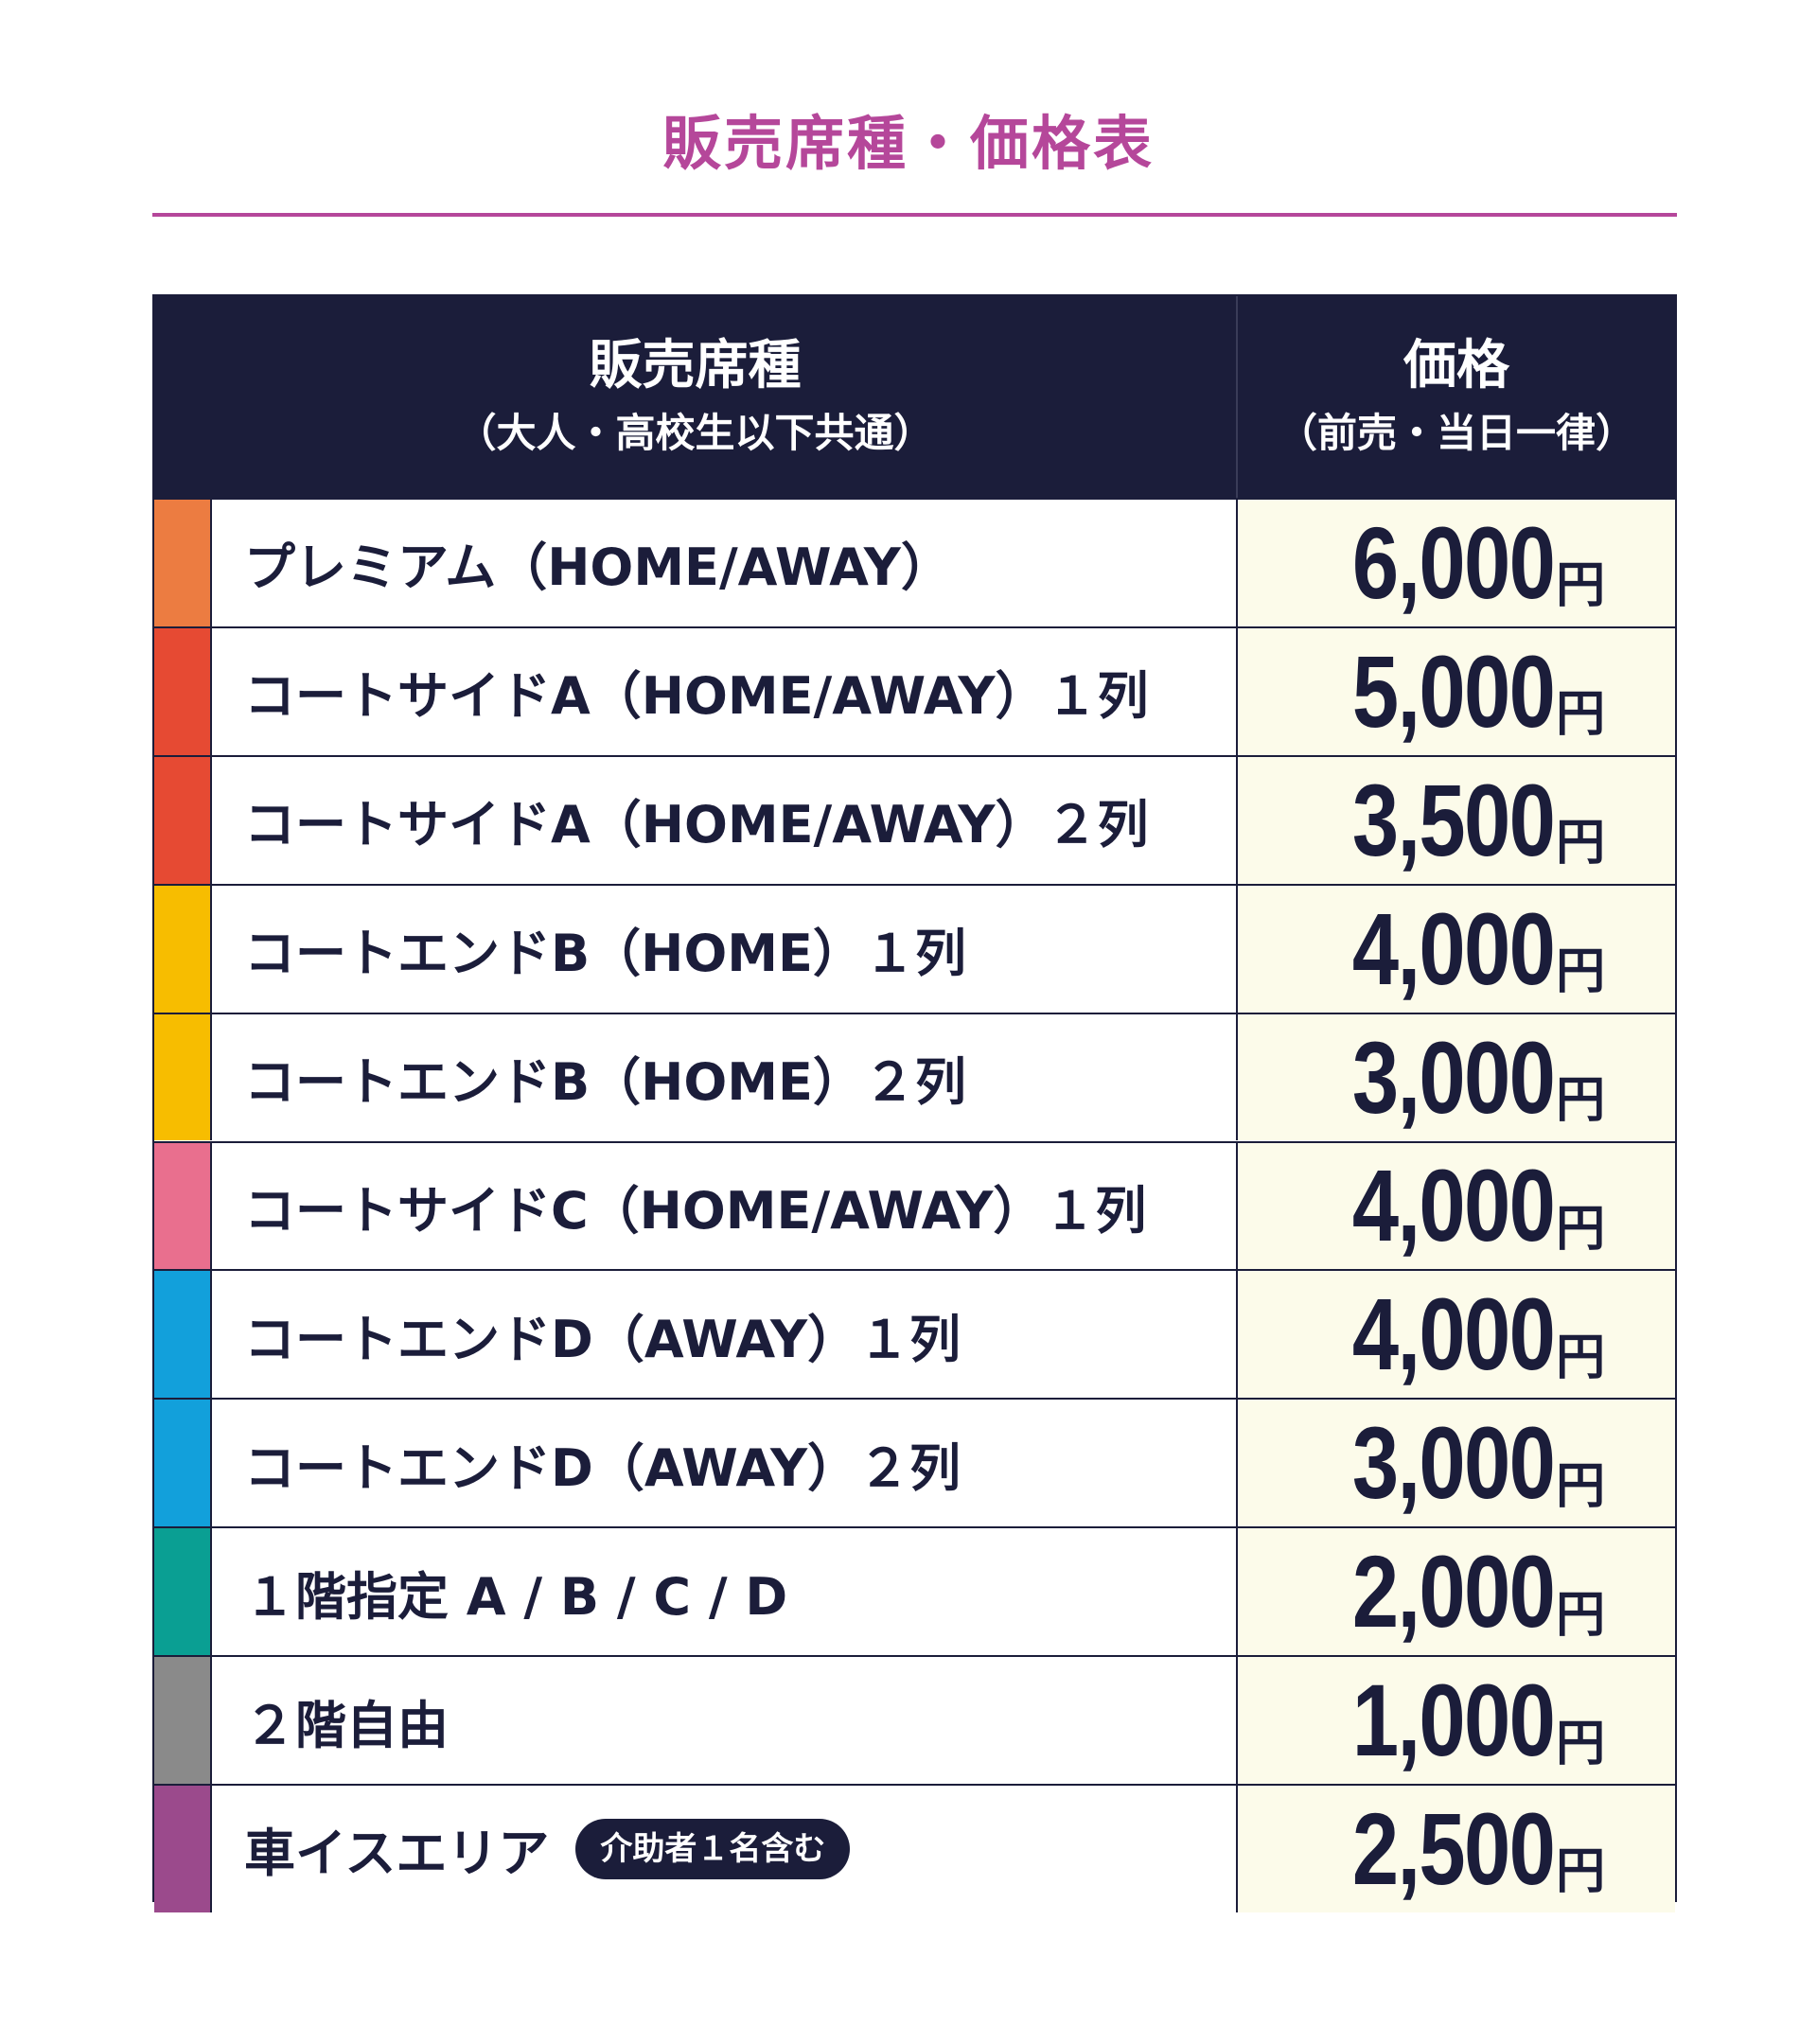 Image resolution: width=1817 pixels, height=2044 pixels. I want to click on seat-type-label: コートエンドB（HOME）２列, so click(605, 1082).